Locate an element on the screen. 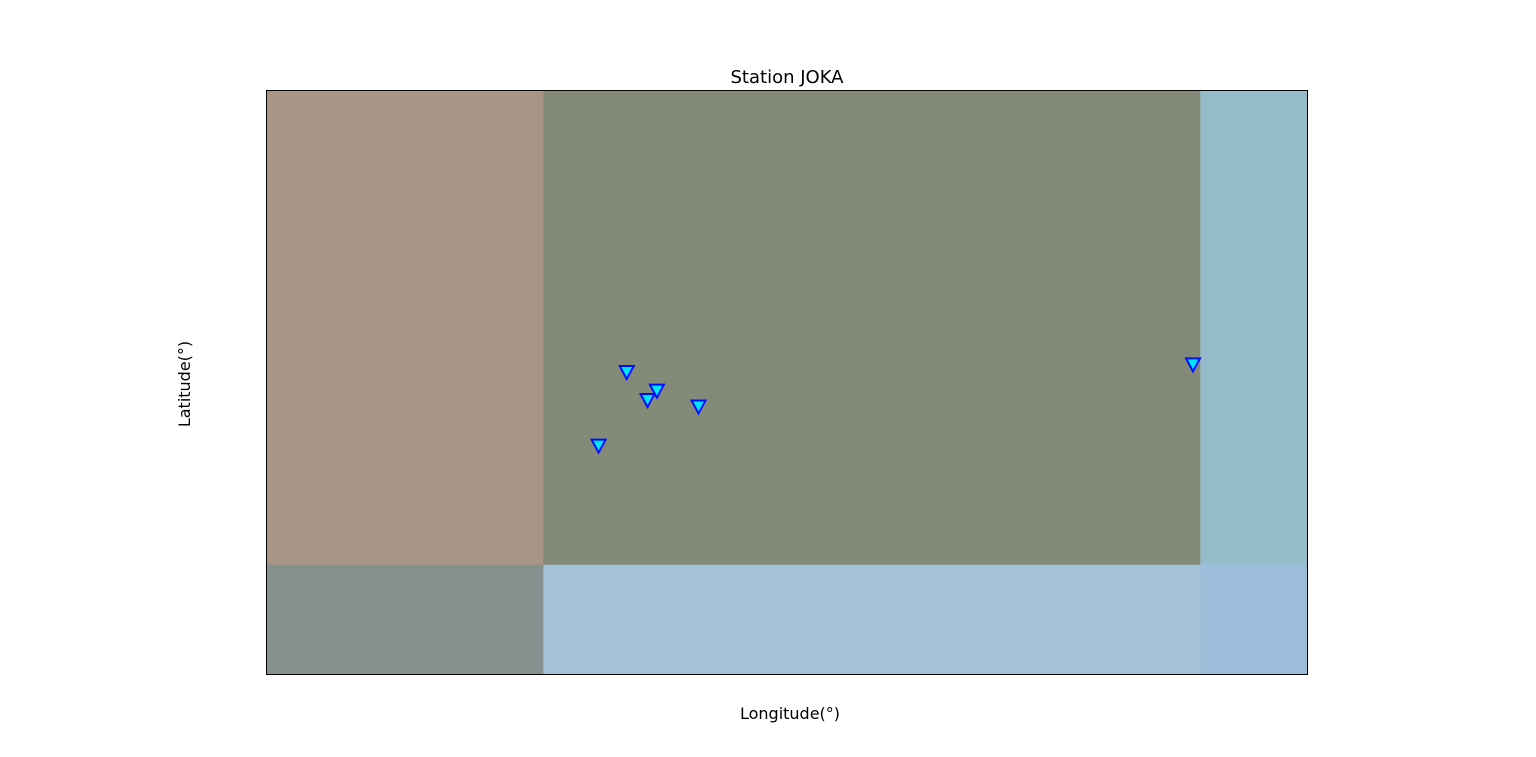 The width and height of the screenshot is (1536, 757). tile-east-water is located at coordinates (1254, 328).